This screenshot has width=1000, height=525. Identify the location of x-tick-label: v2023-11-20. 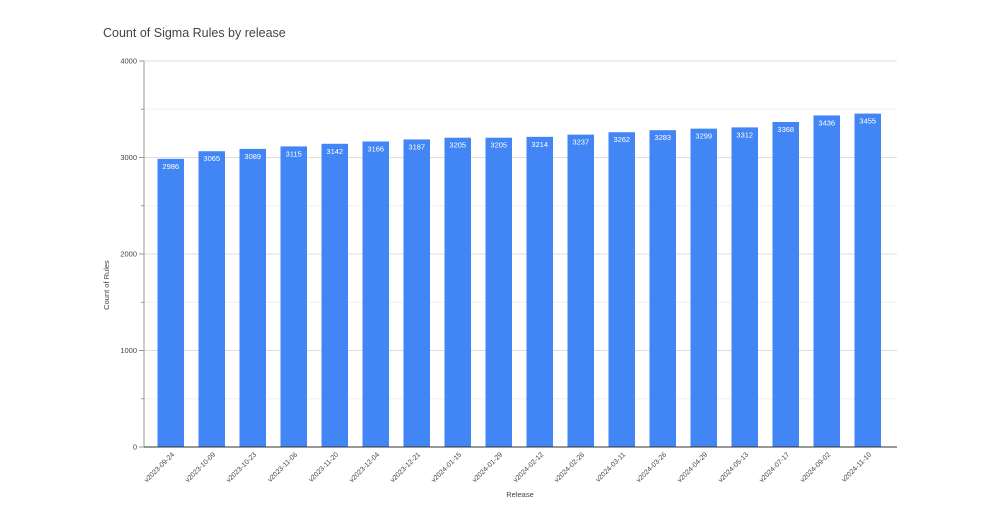
(324, 467).